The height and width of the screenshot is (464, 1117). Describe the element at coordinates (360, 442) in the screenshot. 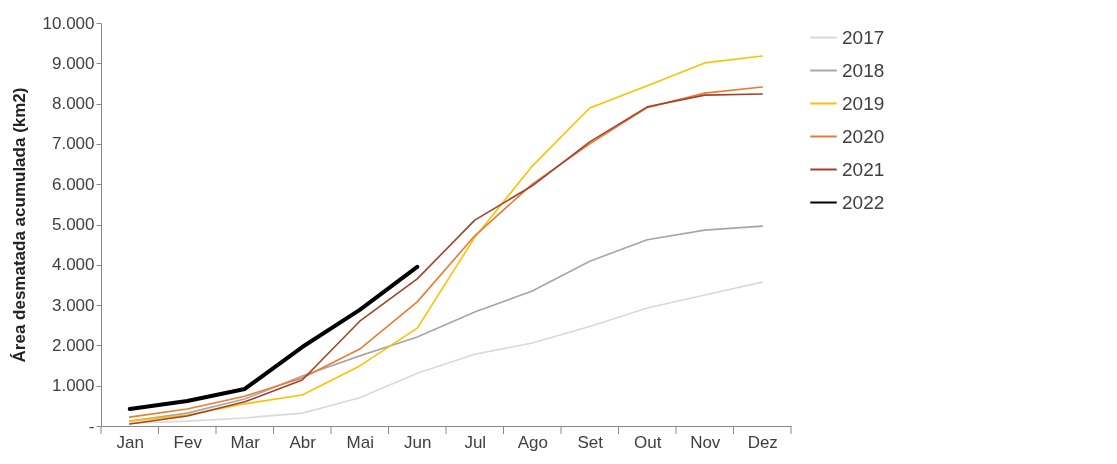

I see `x-tick-label: Mai` at that location.